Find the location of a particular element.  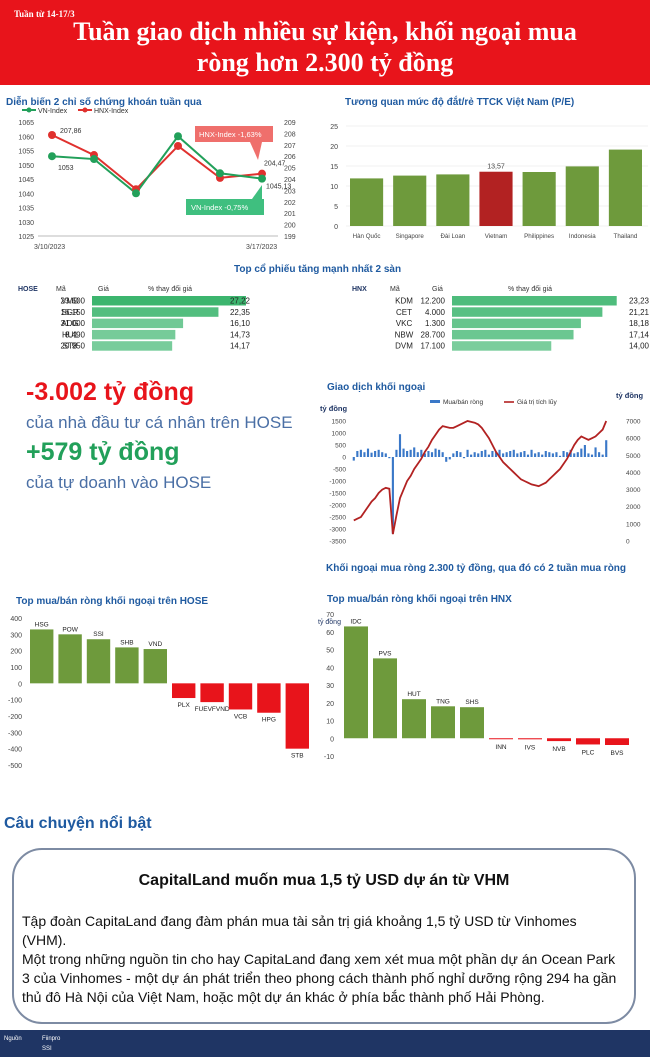

hnx-y-tick: 30 is located at coordinates (330, 686).